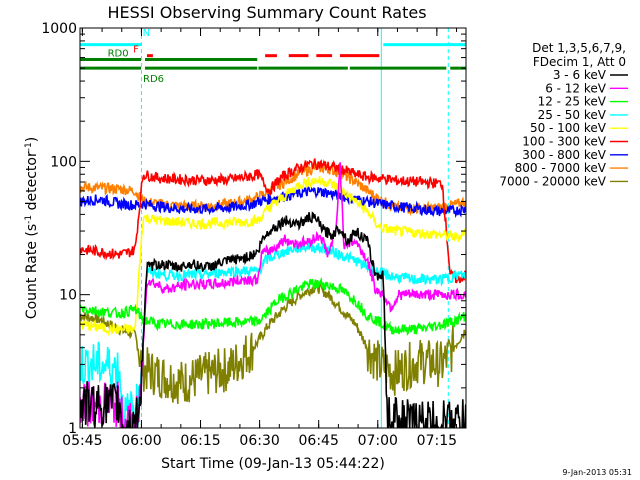 The height and width of the screenshot is (480, 640). What do you see at coordinates (319, 441) in the screenshot?
I see `x-tick-label-4: 06:45` at bounding box center [319, 441].